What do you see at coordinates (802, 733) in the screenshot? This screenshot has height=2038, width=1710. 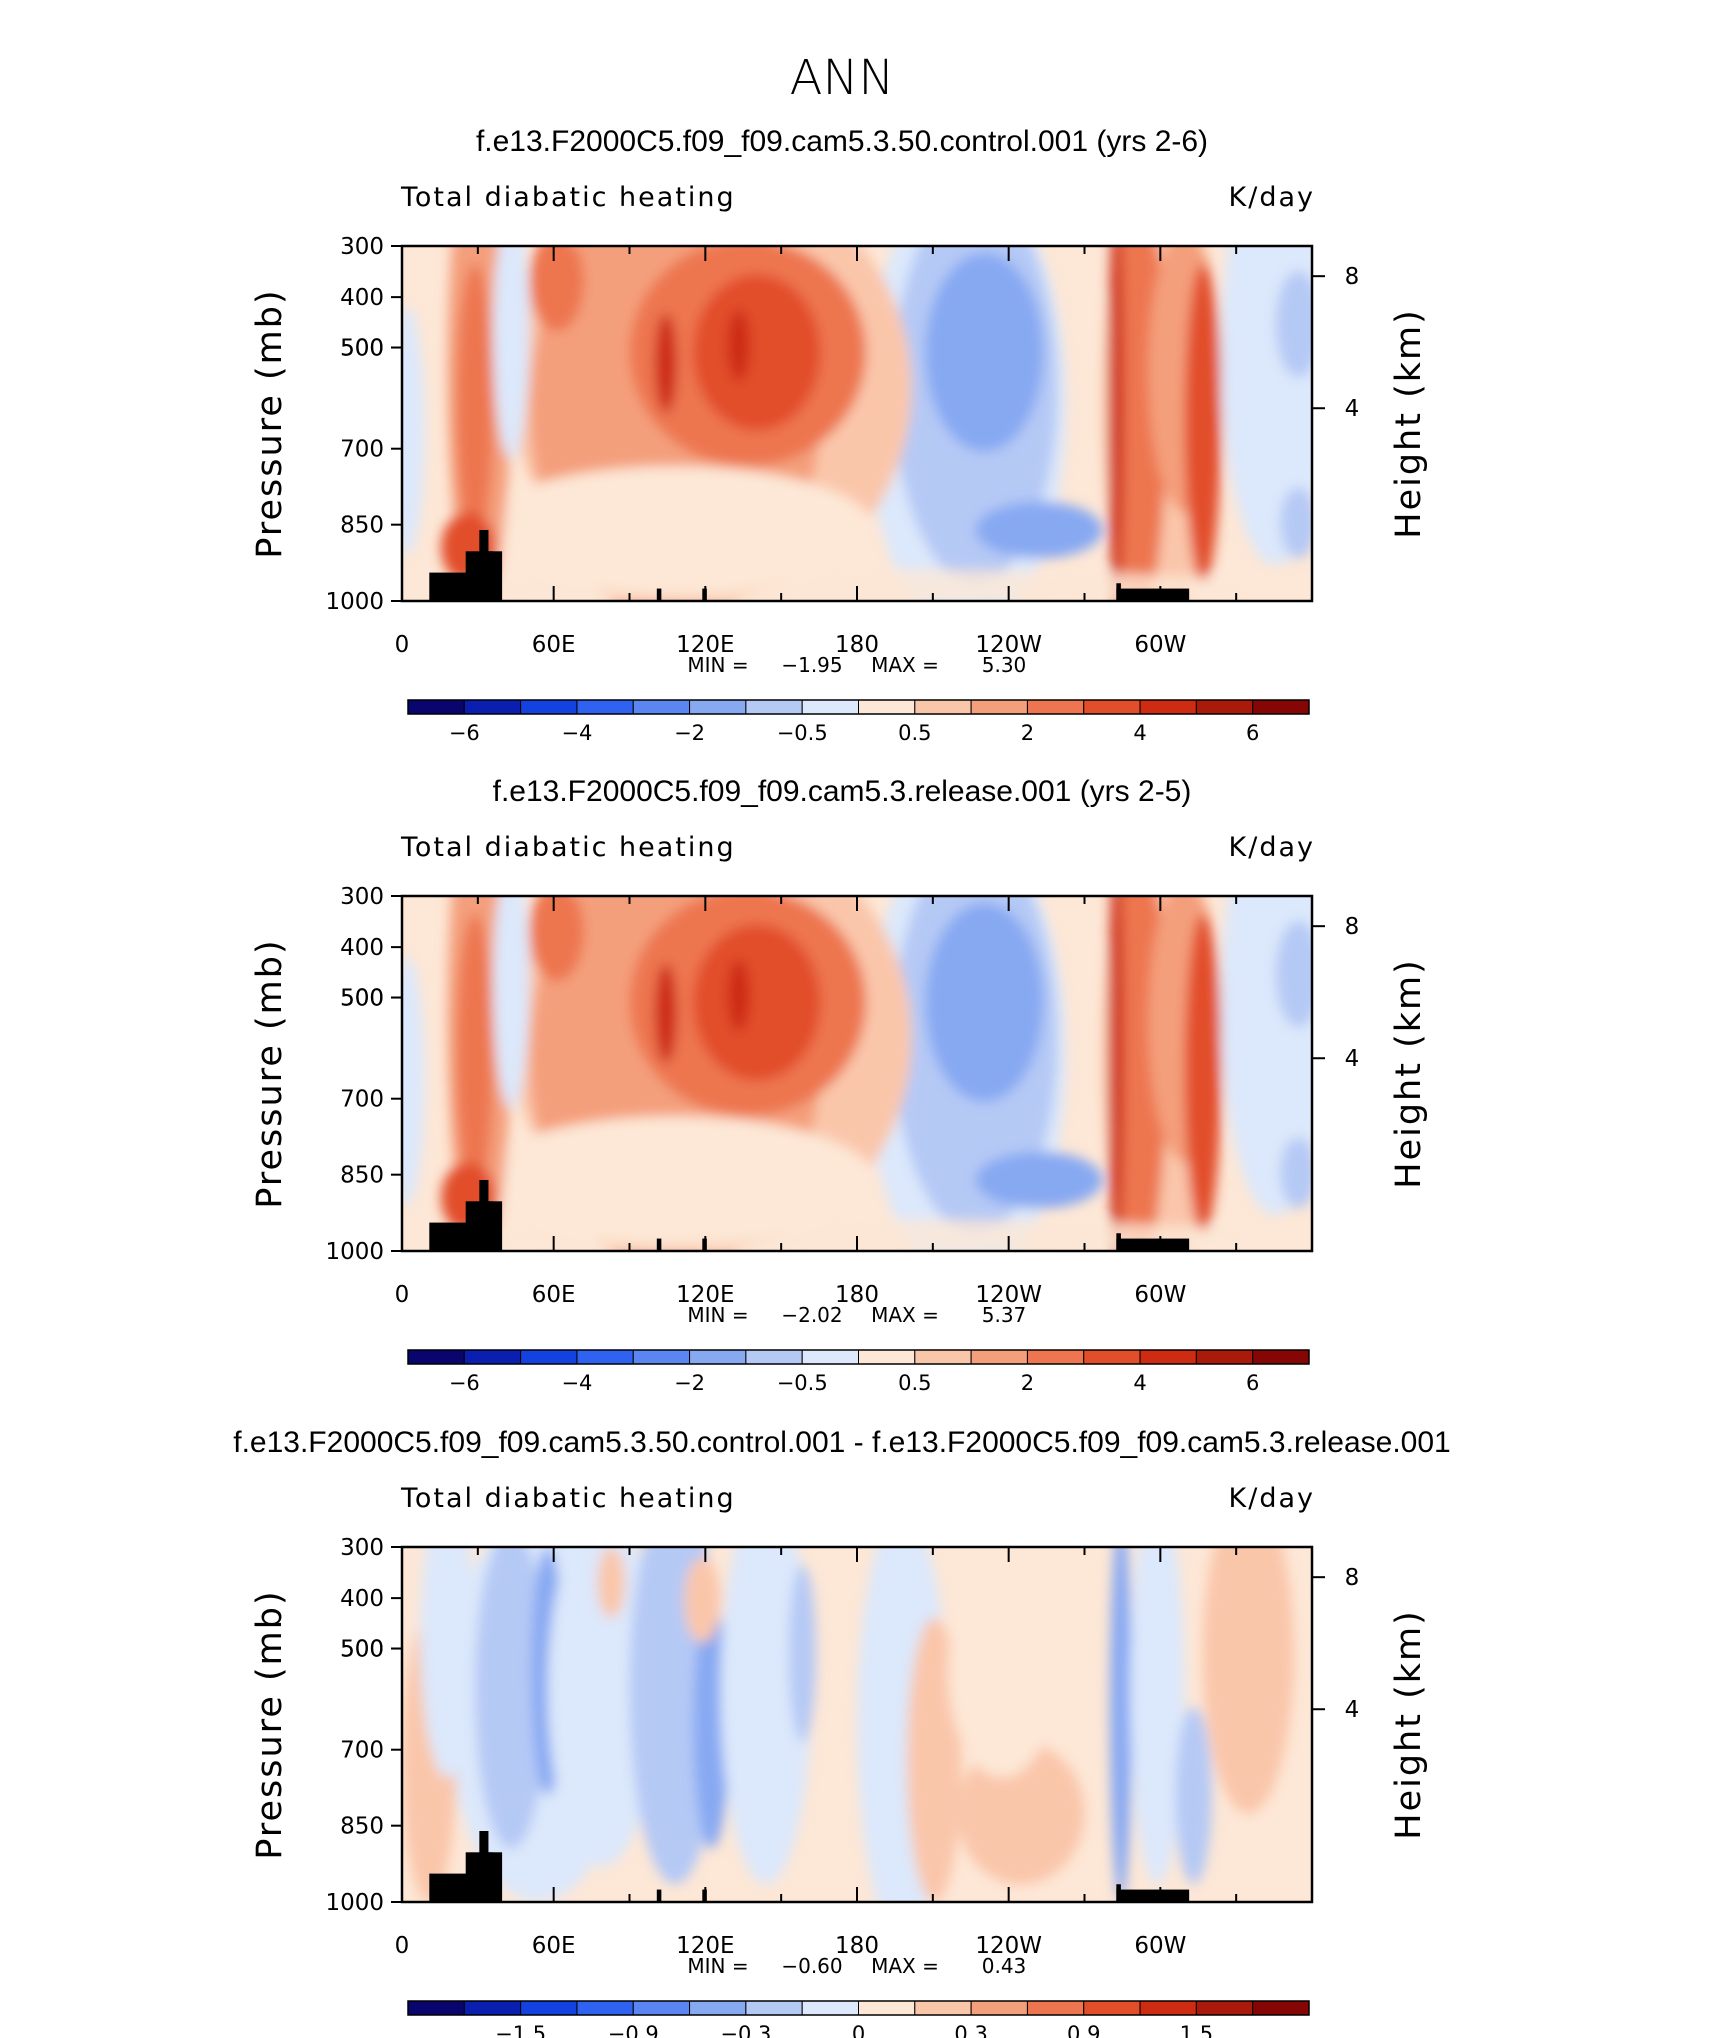 I see `colorbar-label: −0.5` at bounding box center [802, 733].